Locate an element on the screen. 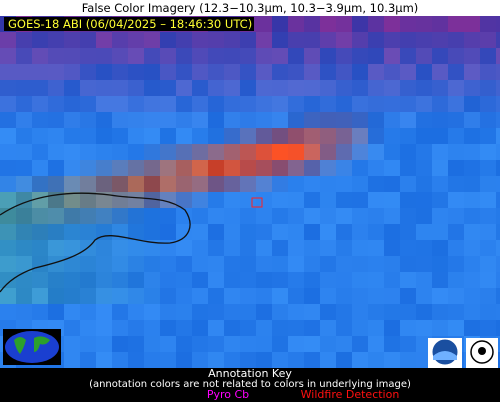 The width and height of the screenshot is (500, 402). key-pyrocb: Pyro Cb is located at coordinates (228, 394).